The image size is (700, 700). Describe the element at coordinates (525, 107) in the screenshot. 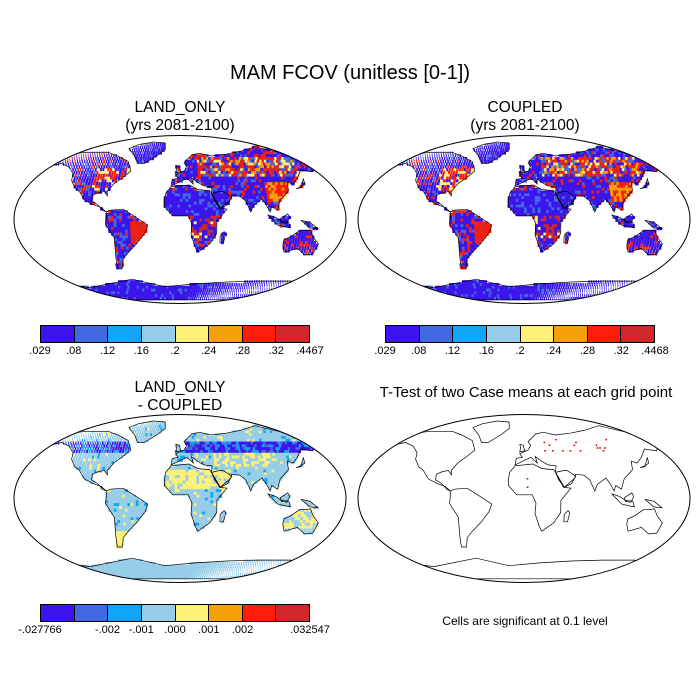

I see `coupled-title-line1: COUPLED` at that location.